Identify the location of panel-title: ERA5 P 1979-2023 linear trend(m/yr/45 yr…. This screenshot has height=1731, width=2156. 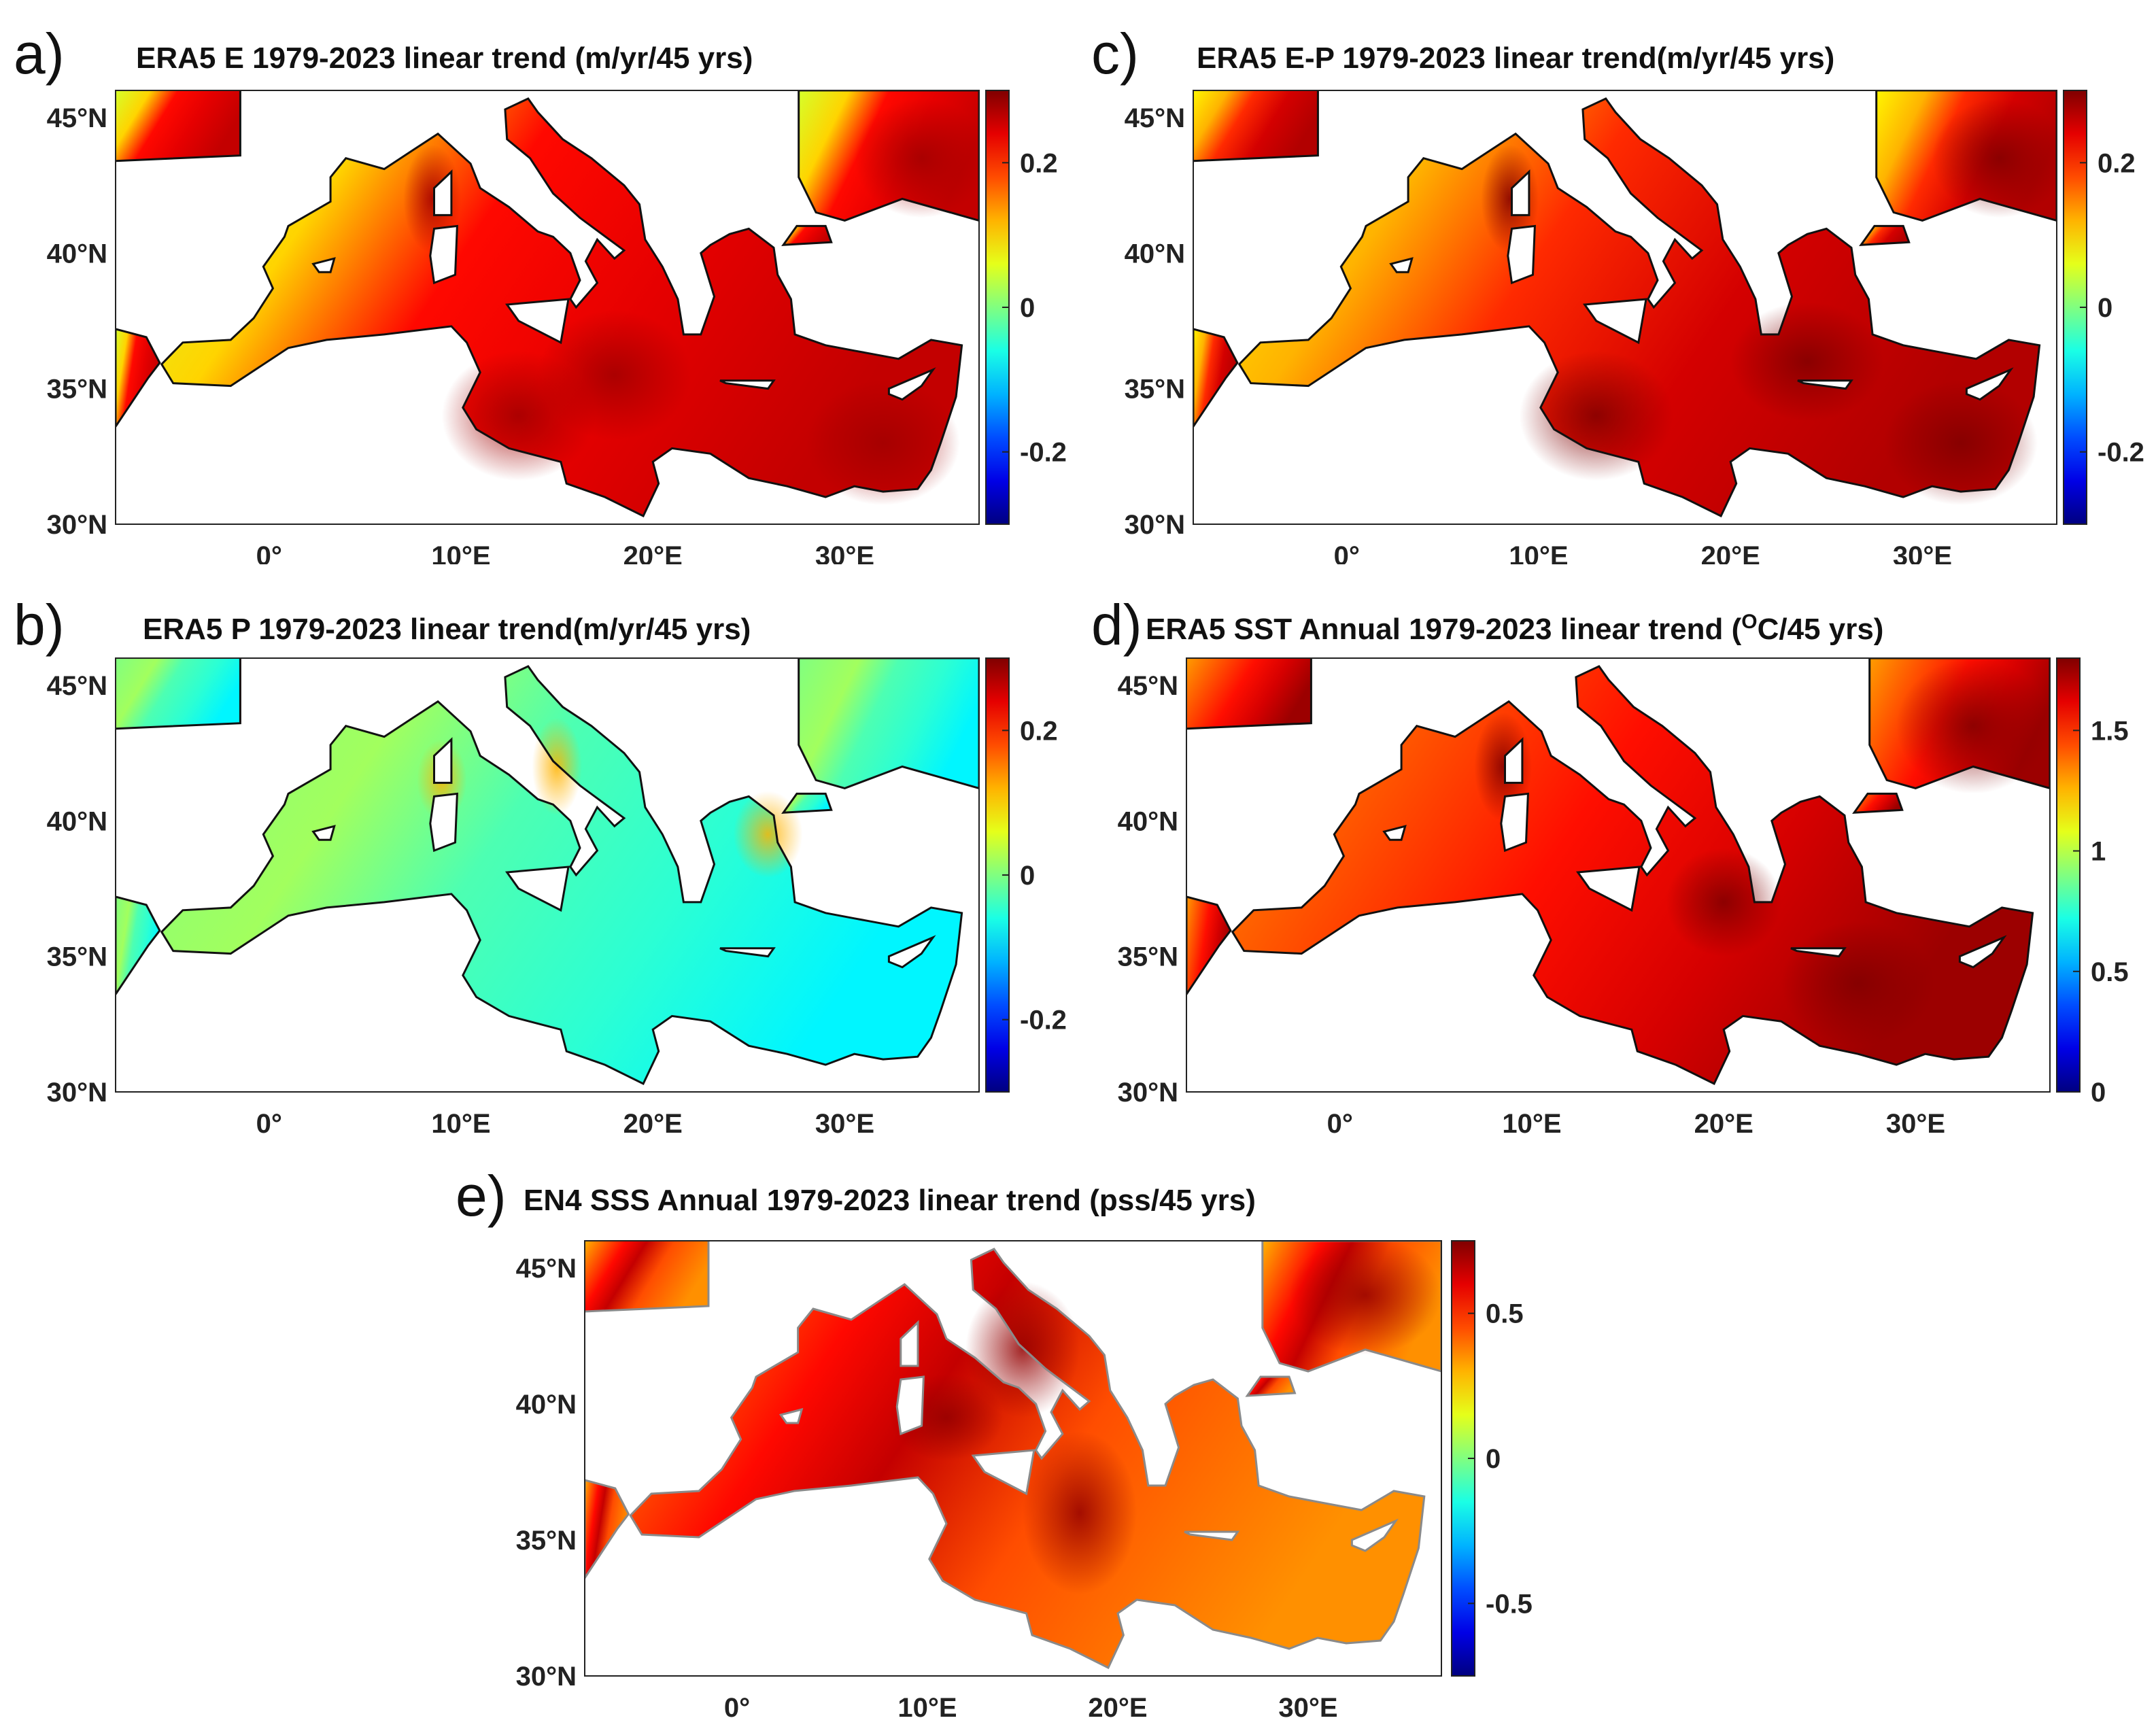
(447, 629).